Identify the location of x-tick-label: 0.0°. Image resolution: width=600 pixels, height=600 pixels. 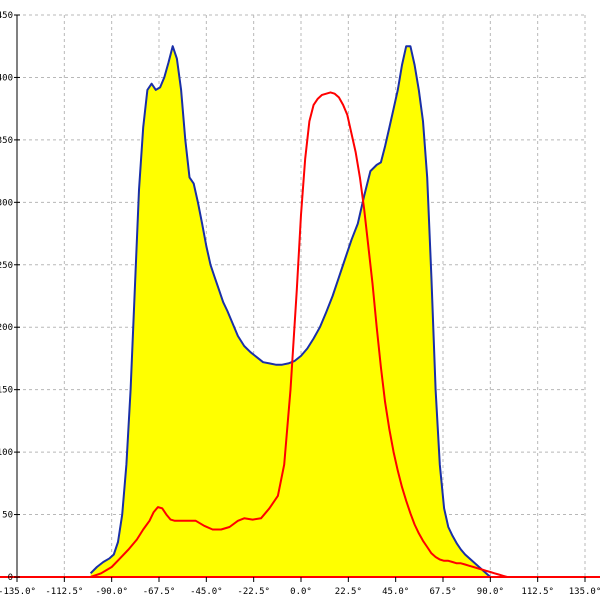
(301, 592).